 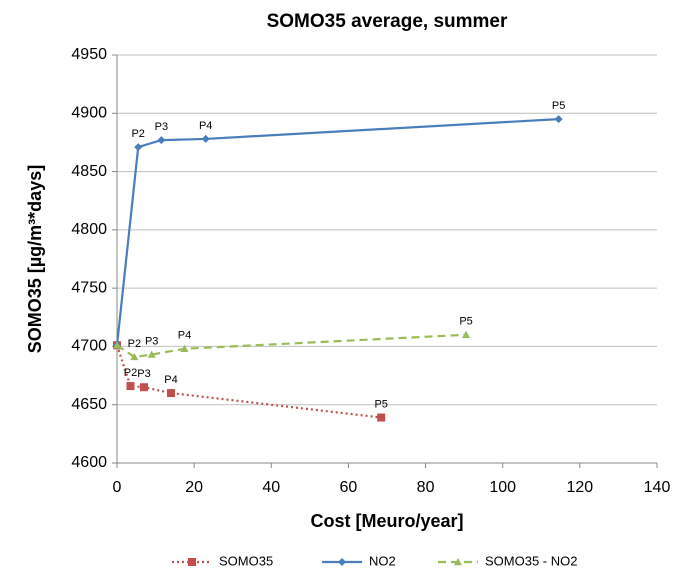 What do you see at coordinates (89, 113) in the screenshot?
I see `y-tick-label: 4900` at bounding box center [89, 113].